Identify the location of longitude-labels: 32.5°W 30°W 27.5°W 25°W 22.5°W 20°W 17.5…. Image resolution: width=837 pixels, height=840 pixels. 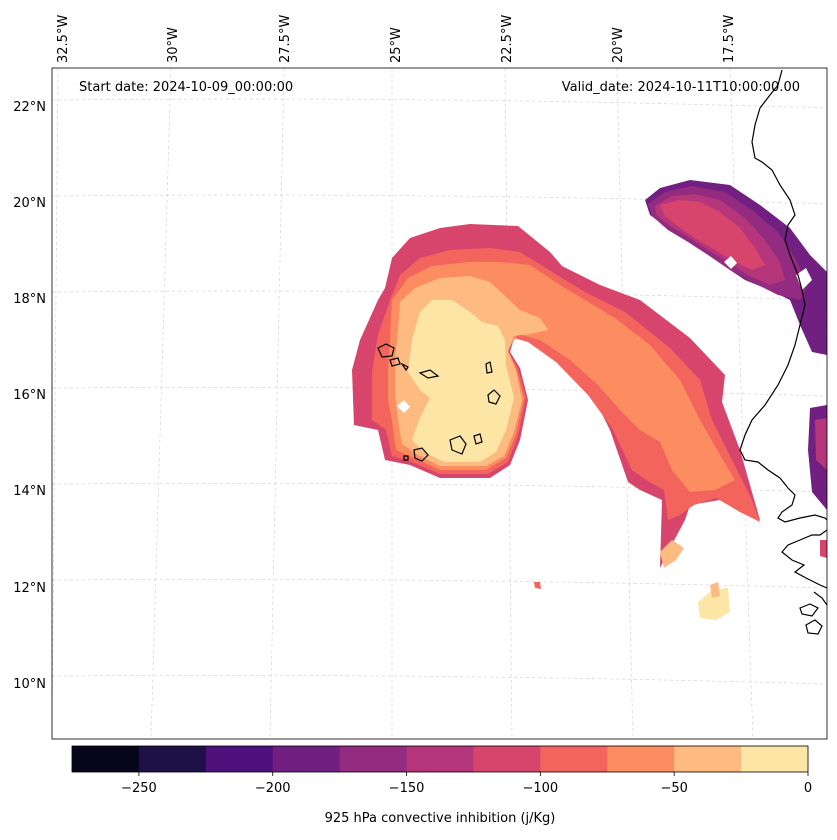
(396, 39).